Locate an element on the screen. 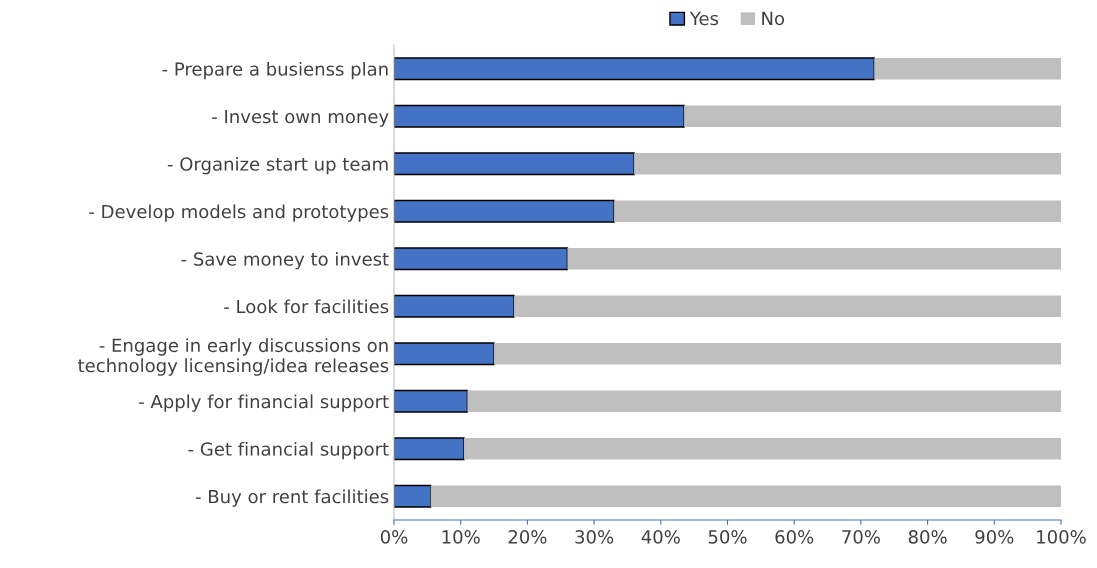  x-tick-label: 100% is located at coordinates (1061, 537).